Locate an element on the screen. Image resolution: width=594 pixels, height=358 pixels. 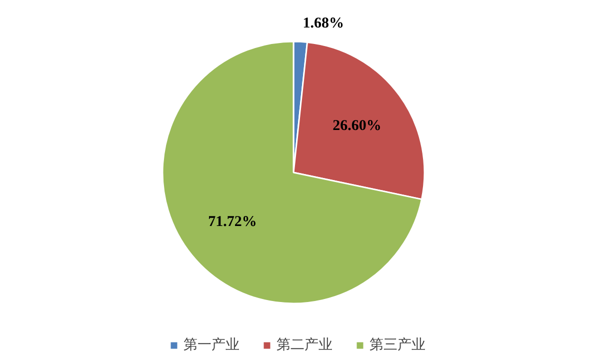
legend-label: 第一产业 is located at coordinates (212, 345).